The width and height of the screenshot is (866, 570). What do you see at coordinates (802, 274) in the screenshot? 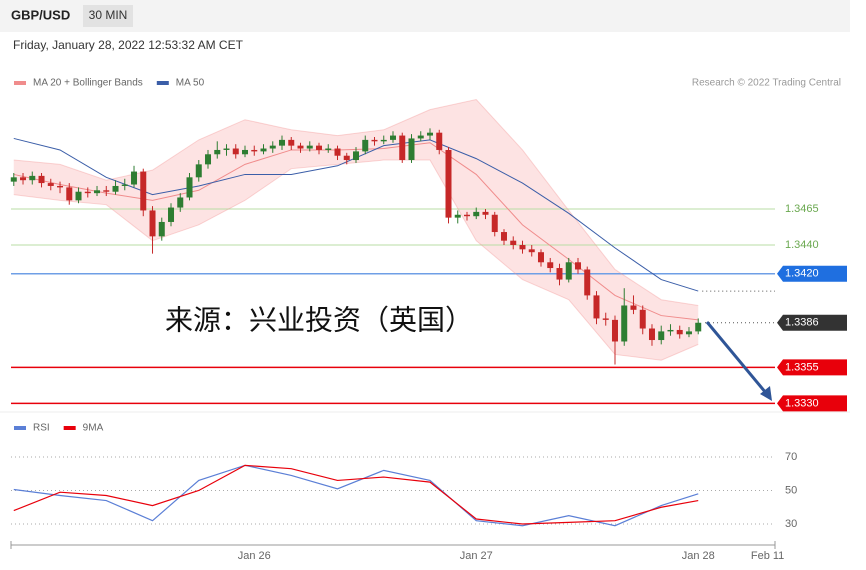
I see `level-label: 1.3420` at bounding box center [802, 274].